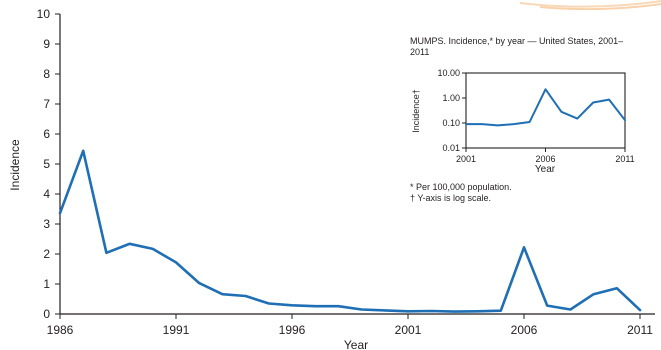 Image resolution: width=661 pixels, height=350 pixels. I want to click on main-x-tick-label: 2011, so click(640, 330).